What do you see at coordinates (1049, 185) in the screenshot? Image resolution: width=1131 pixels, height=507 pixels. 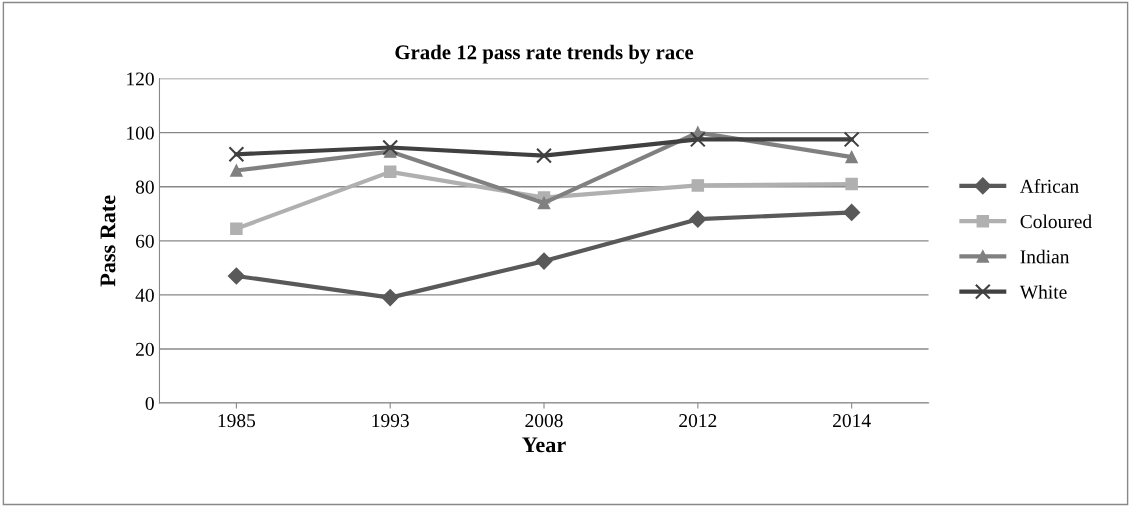 I see `legend-label: African` at bounding box center [1049, 185].